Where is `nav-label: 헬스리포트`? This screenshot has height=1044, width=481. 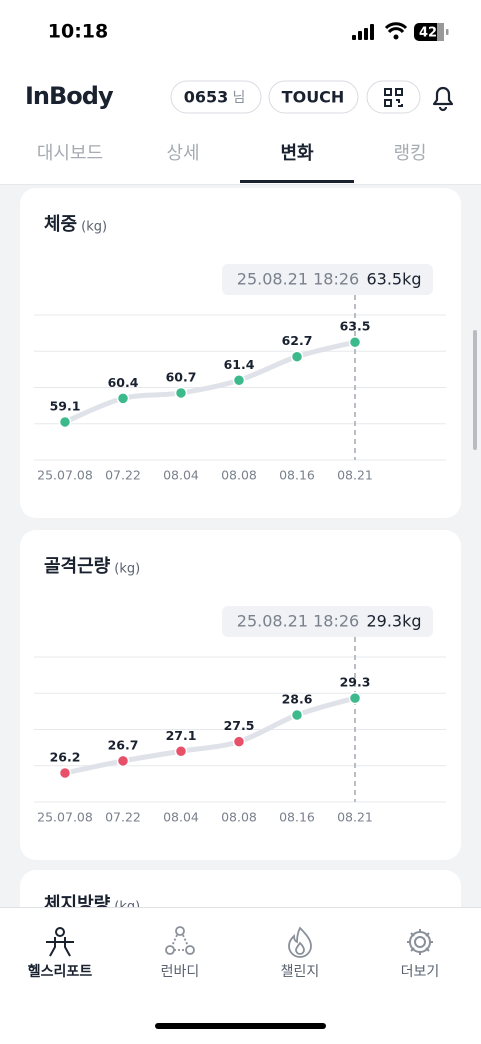
nav-label: 헬스리포트 is located at coordinates (60, 971).